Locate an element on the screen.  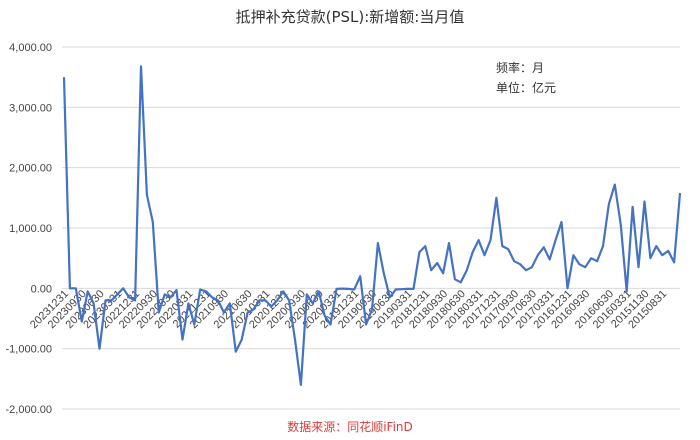
frequency-note: 频率：月 is located at coordinates (520, 68).